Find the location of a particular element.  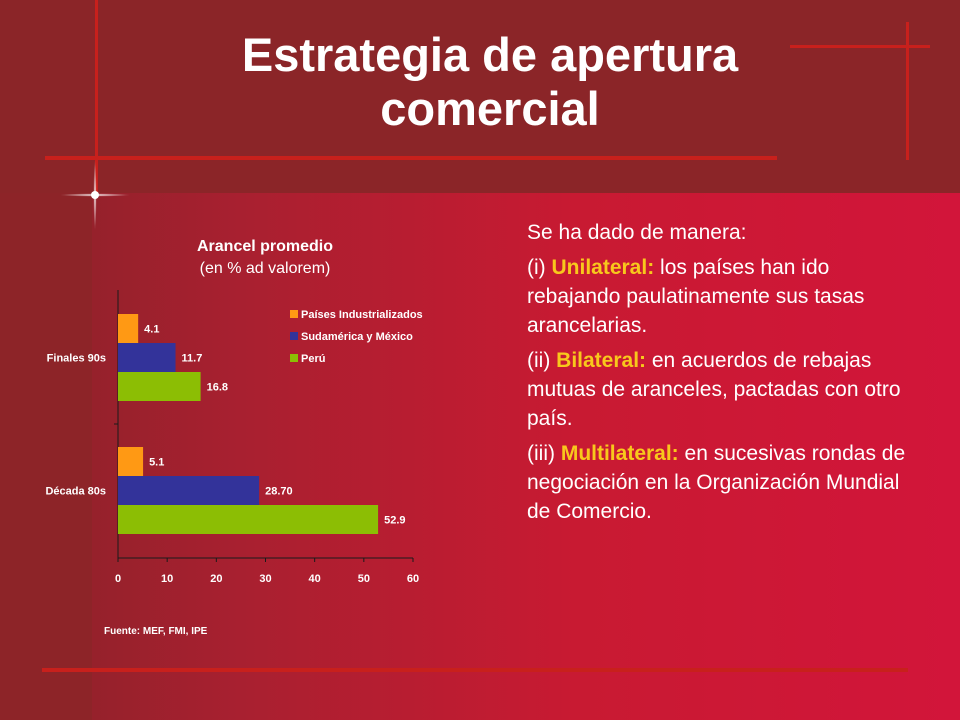

chart-subtitle: (en % ad valorem) is located at coordinates (265, 268).